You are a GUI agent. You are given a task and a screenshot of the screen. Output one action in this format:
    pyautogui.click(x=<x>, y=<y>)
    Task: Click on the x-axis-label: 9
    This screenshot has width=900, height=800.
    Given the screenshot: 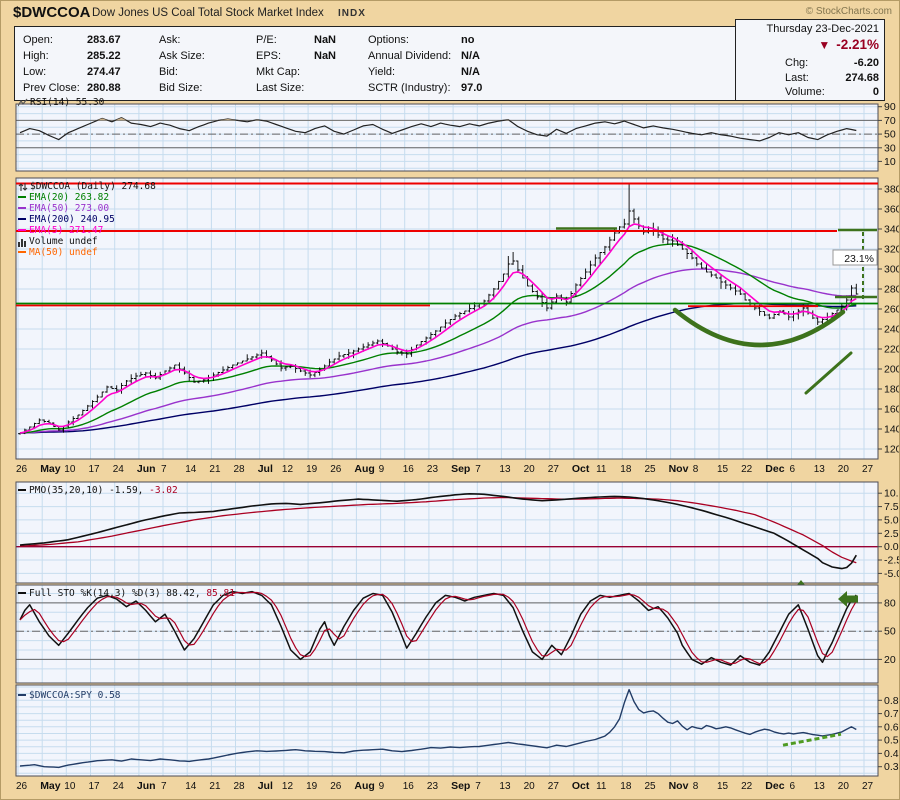 What is the action you would take?
    pyautogui.click(x=382, y=469)
    